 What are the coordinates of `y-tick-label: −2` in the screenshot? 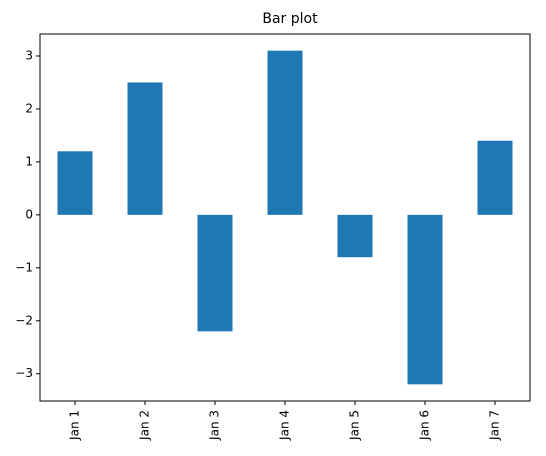 It's located at (24, 320).